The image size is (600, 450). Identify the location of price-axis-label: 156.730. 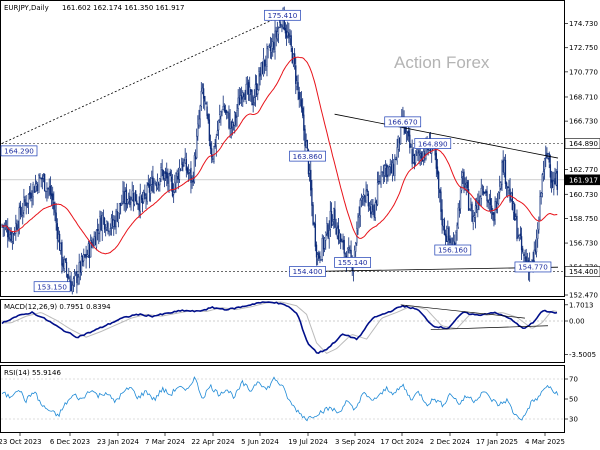
(583, 244).